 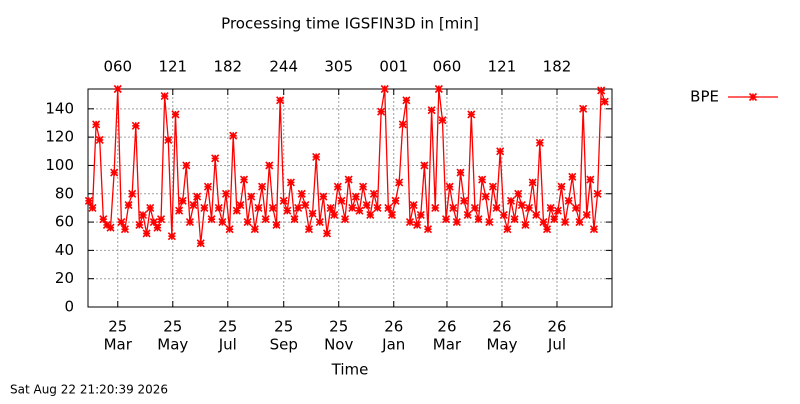 What do you see at coordinates (59, 108) in the screenshot?
I see `y-tick-label: 140` at bounding box center [59, 108].